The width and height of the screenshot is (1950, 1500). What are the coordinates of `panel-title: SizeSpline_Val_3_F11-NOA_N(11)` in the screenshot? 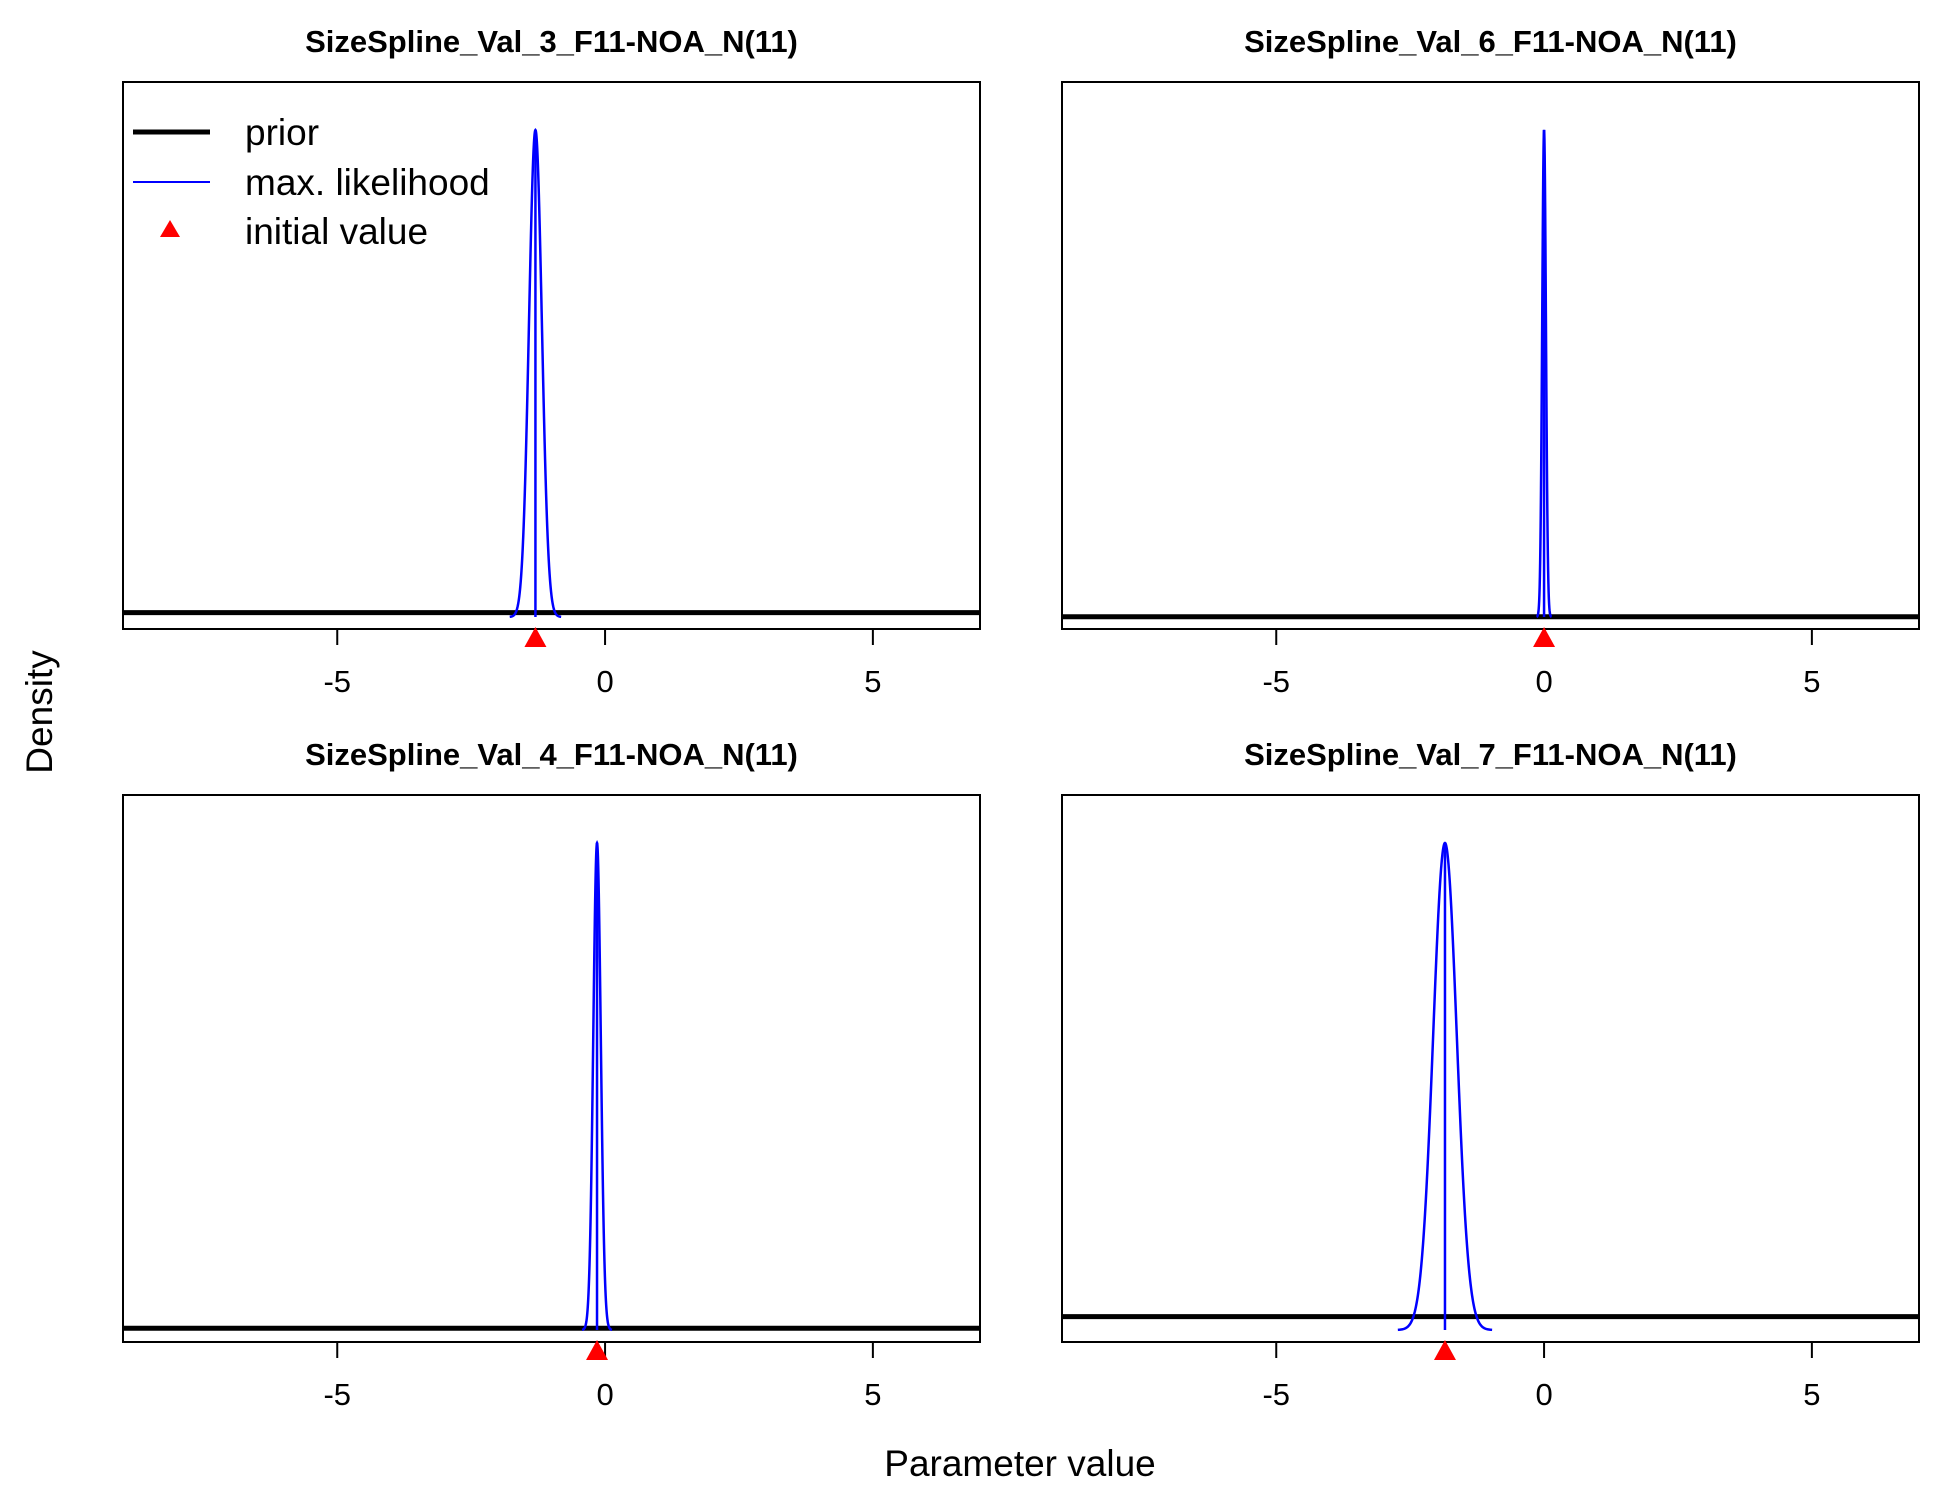 It's located at (551, 41).